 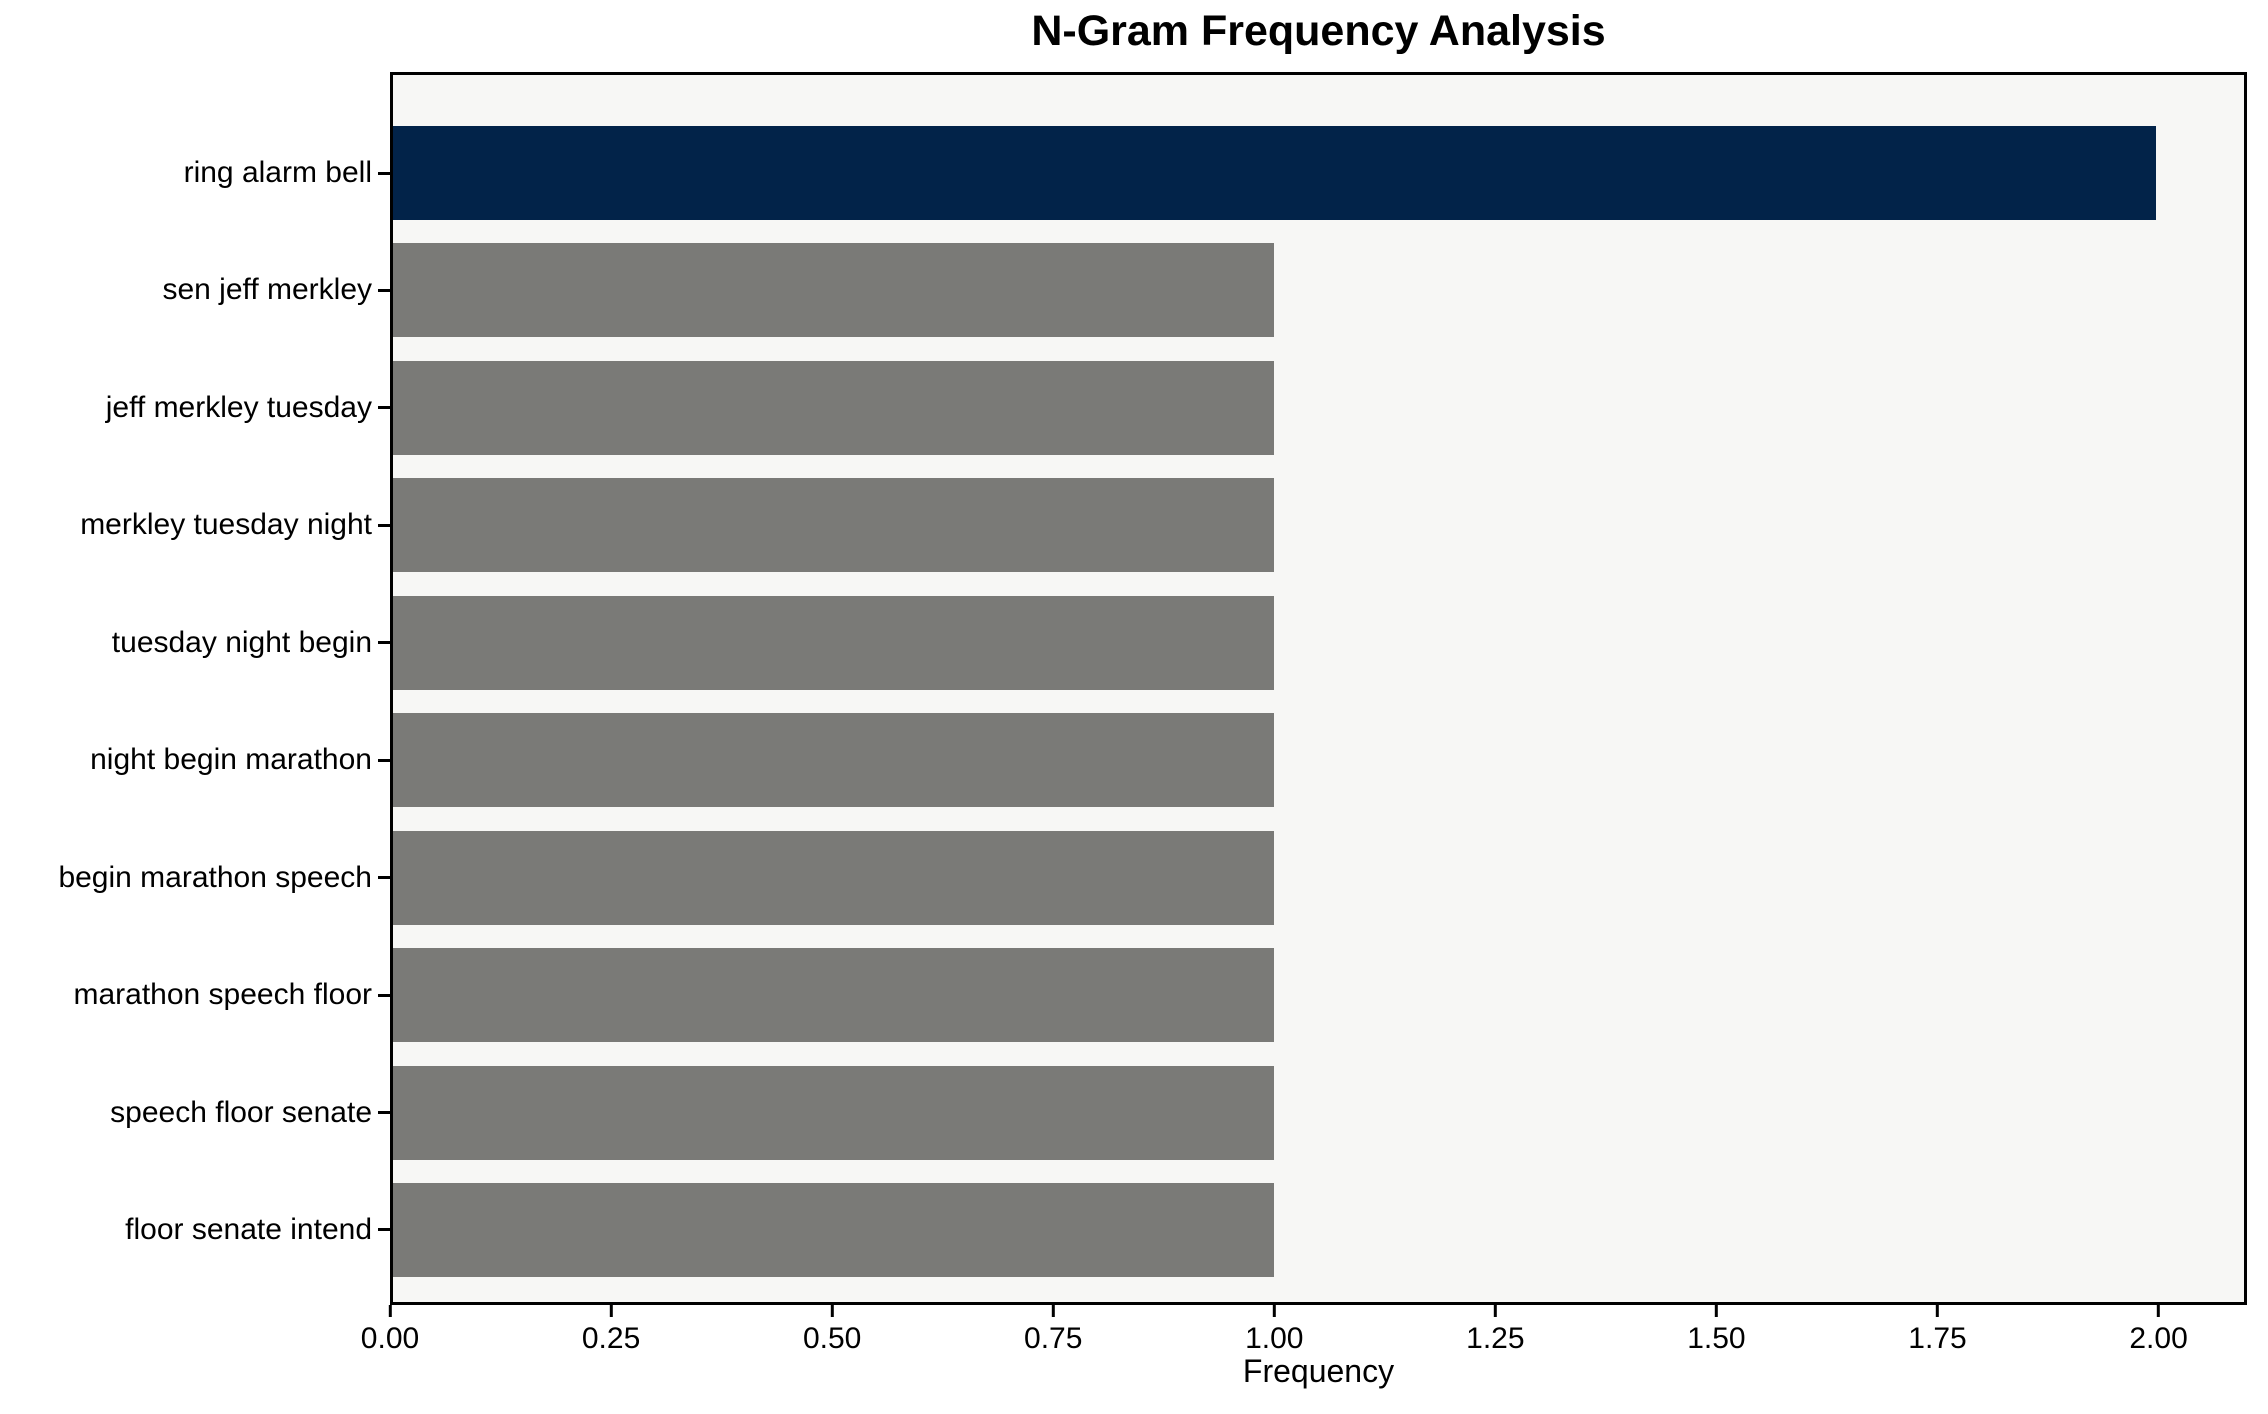 I want to click on bar-marathon-speech-floor, so click(x=834, y=995).